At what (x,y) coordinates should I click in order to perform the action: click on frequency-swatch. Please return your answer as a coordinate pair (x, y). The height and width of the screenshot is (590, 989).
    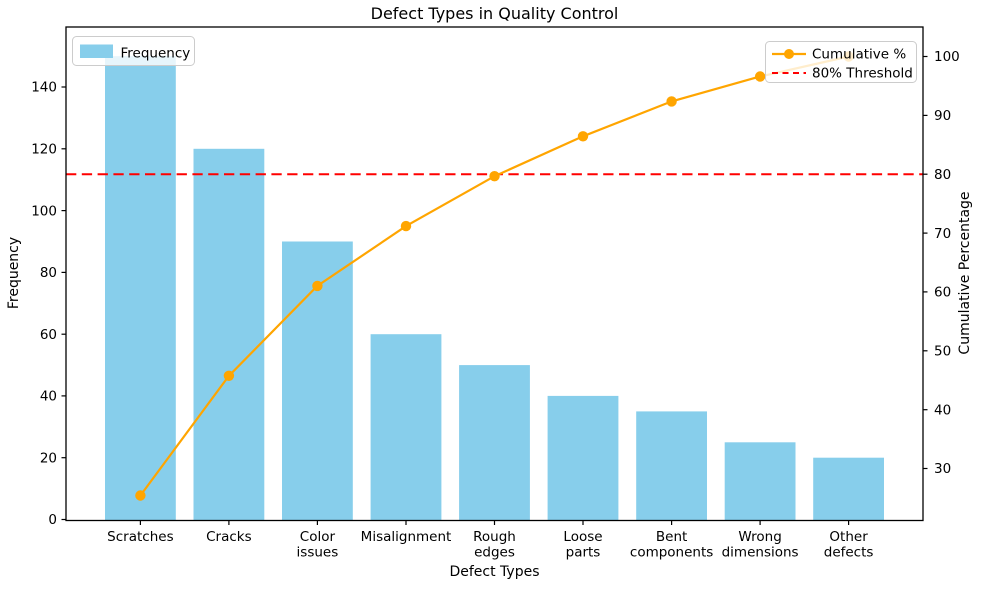
    Looking at the image, I should click on (96, 51).